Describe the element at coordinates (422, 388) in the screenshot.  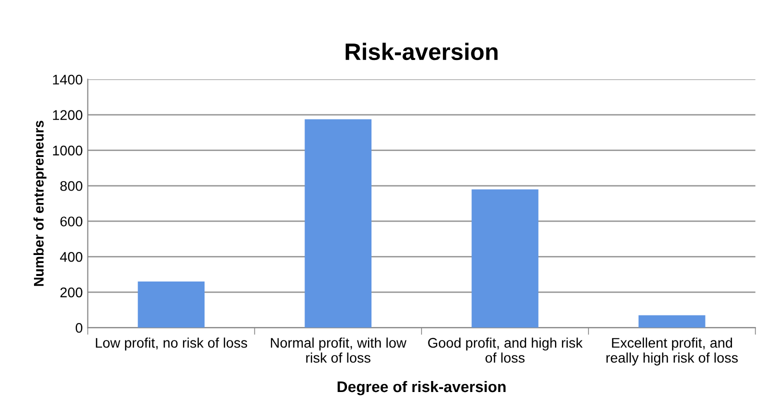
I see `x-axis-title: Degree of risk-aversion` at that location.